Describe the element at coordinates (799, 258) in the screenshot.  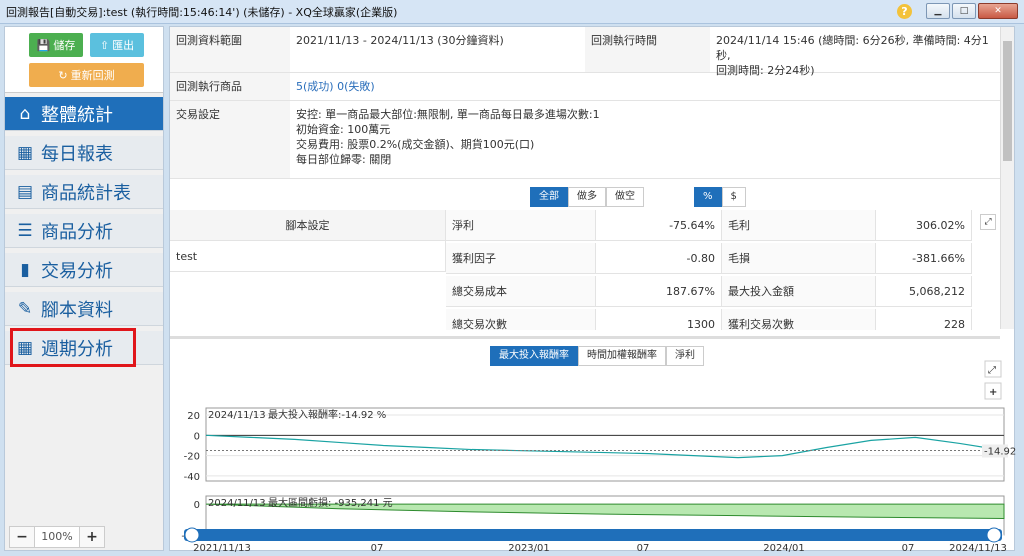
I see `stat-key: 毛損` at that location.